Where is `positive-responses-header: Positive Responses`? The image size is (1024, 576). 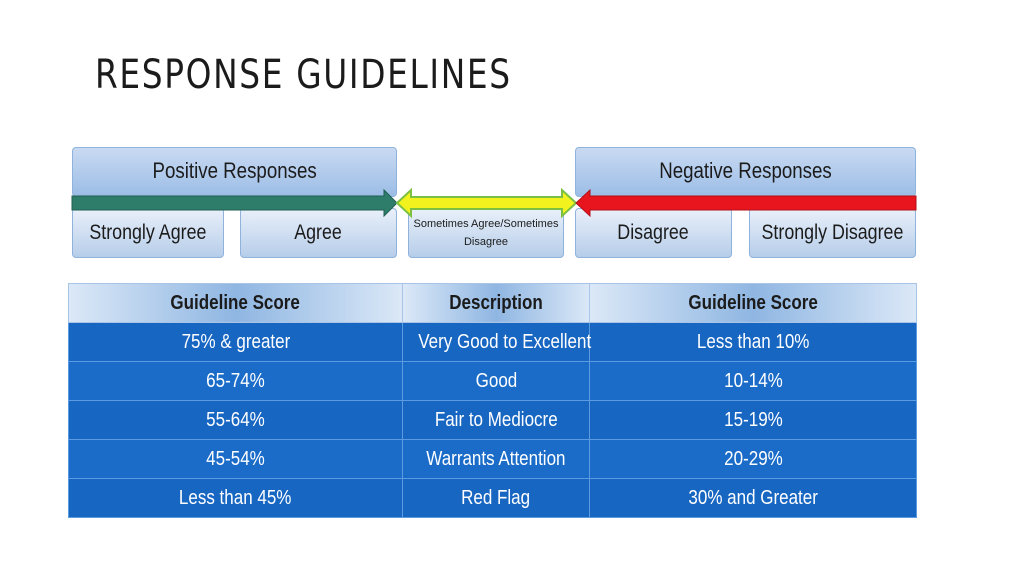
positive-responses-header: Positive Responses is located at coordinates (234, 172).